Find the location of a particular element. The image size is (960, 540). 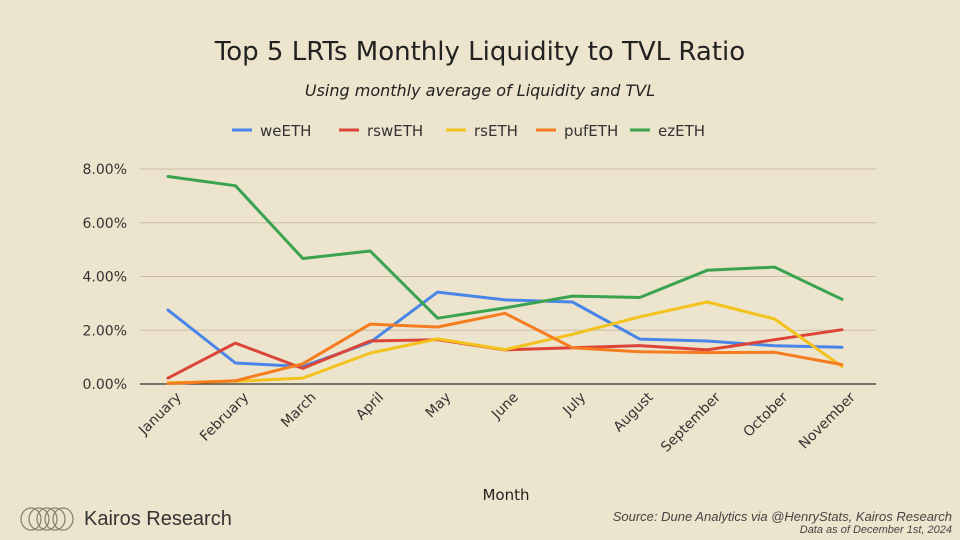

y-tick-label: 4.00% is located at coordinates (105, 278).